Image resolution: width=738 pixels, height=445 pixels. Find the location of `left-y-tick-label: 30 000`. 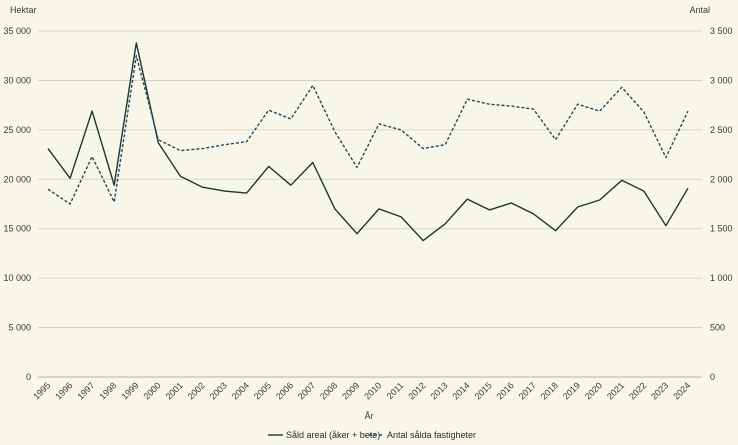

left-y-tick-label: 30 000 is located at coordinates (17, 80).